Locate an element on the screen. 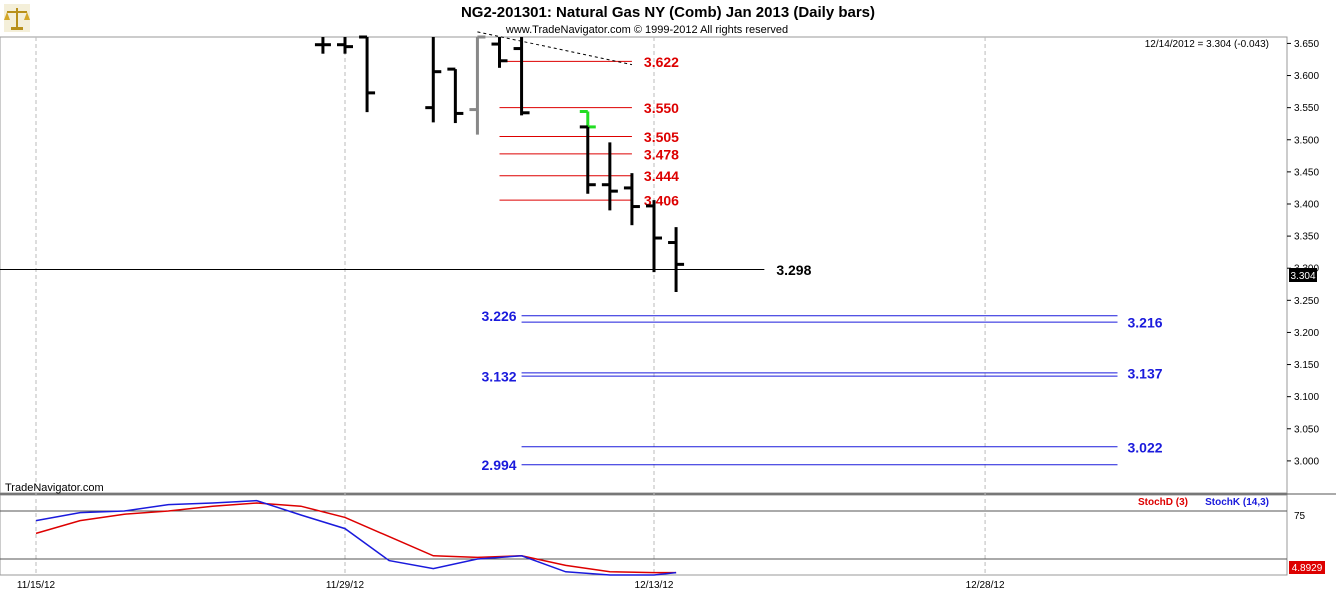 This screenshot has height=594, width=1336. y-tick-label: 3.400 is located at coordinates (1306, 204).